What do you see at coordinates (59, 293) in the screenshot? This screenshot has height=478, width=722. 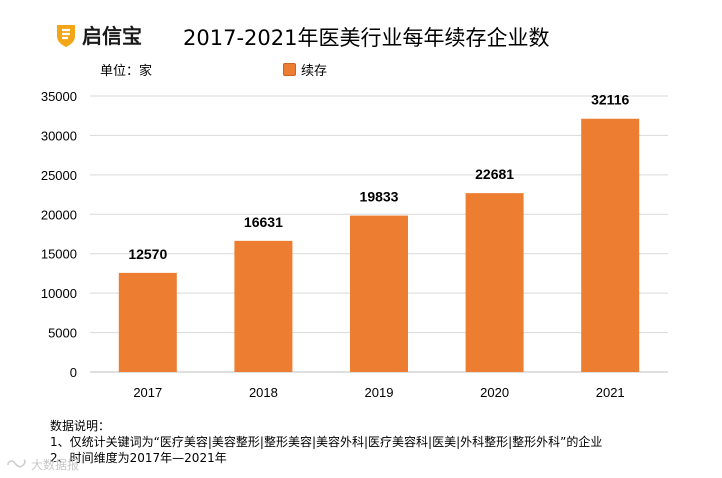 I see `y-tick-label: 10000` at bounding box center [59, 293].